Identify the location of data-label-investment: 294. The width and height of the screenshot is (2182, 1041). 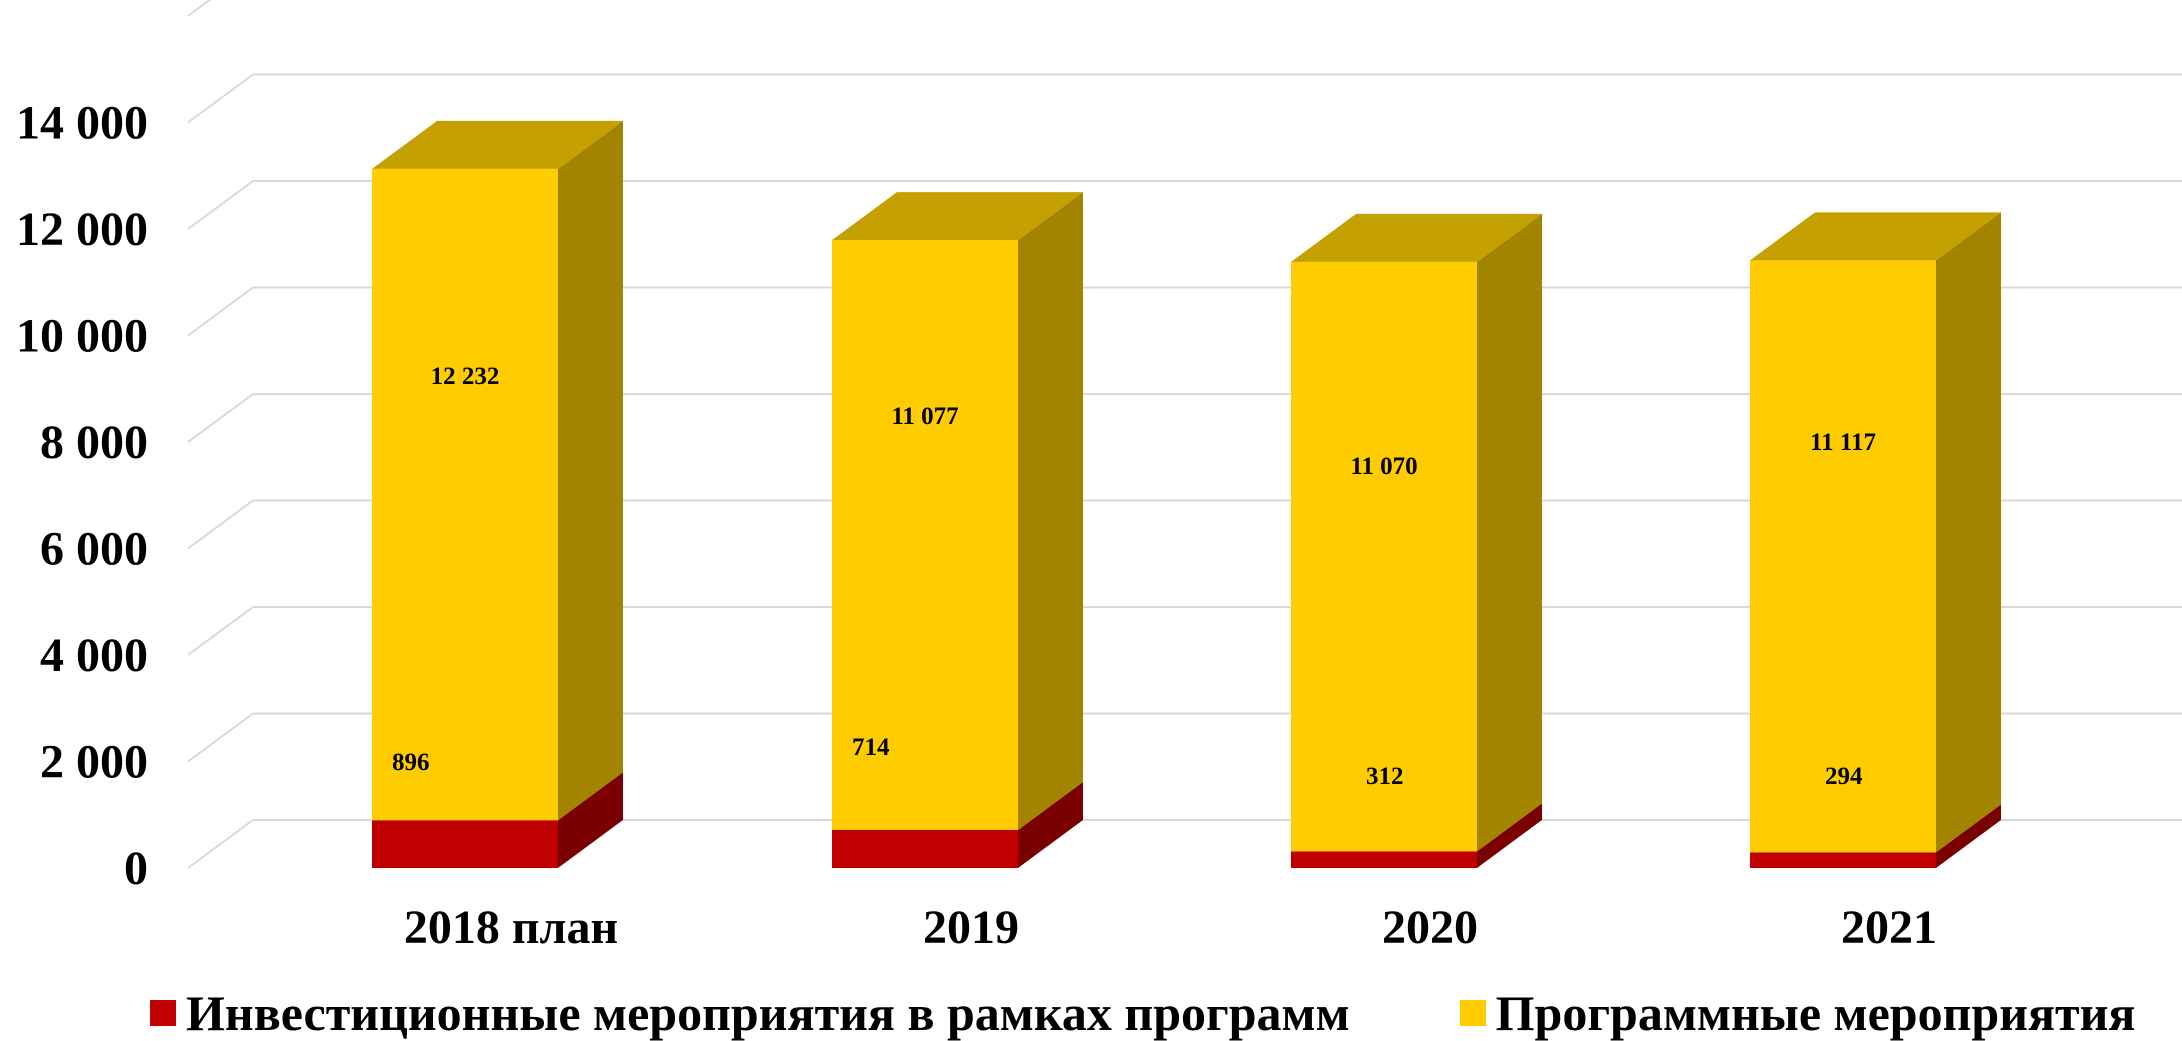
(1844, 776).